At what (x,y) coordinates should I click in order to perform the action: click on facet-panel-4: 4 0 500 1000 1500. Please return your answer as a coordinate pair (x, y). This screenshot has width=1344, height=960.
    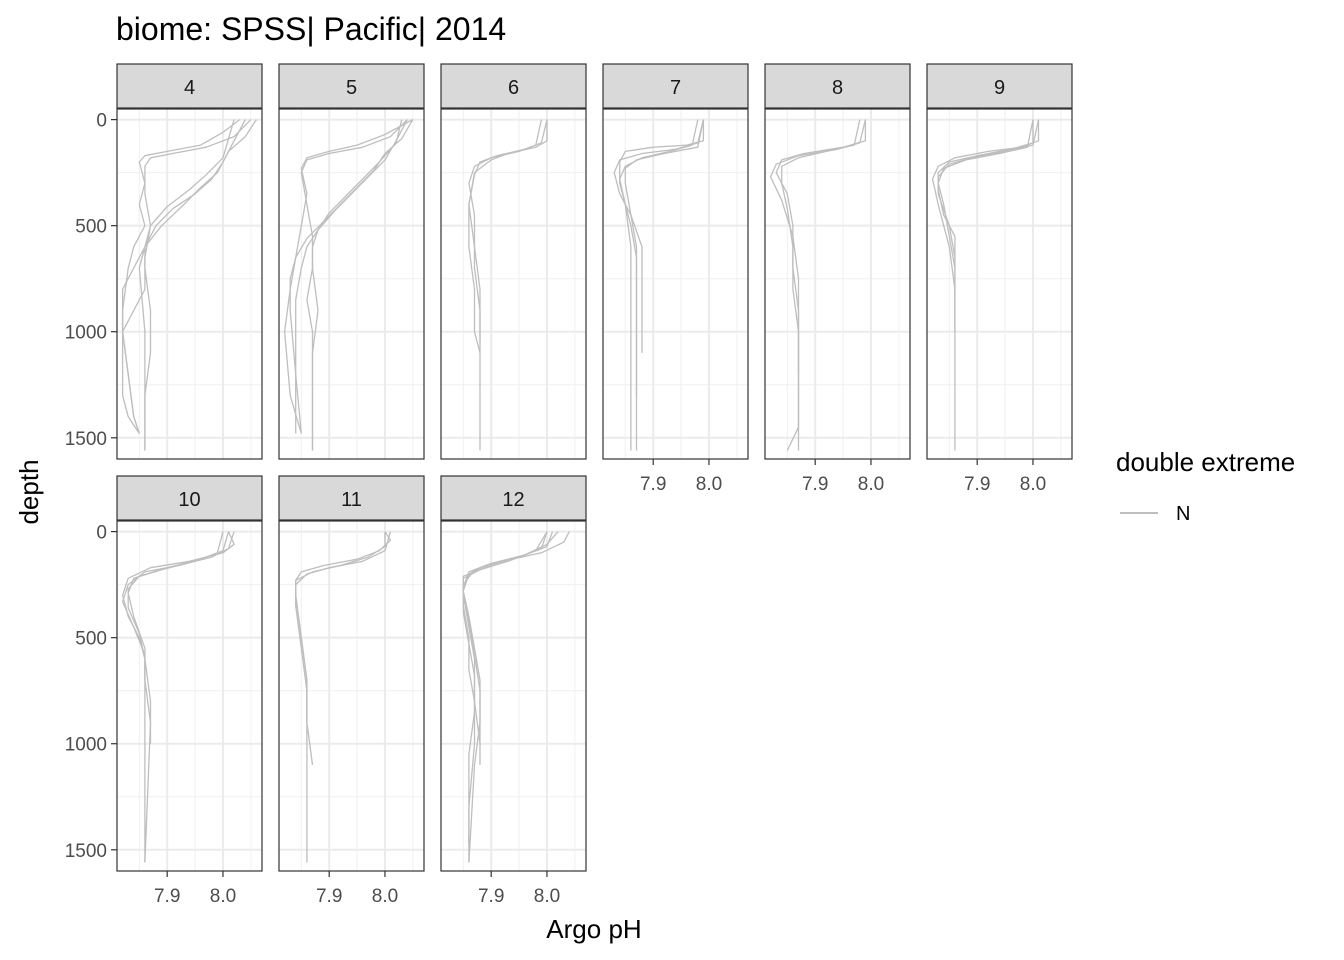
    Looking at the image, I should click on (164, 261).